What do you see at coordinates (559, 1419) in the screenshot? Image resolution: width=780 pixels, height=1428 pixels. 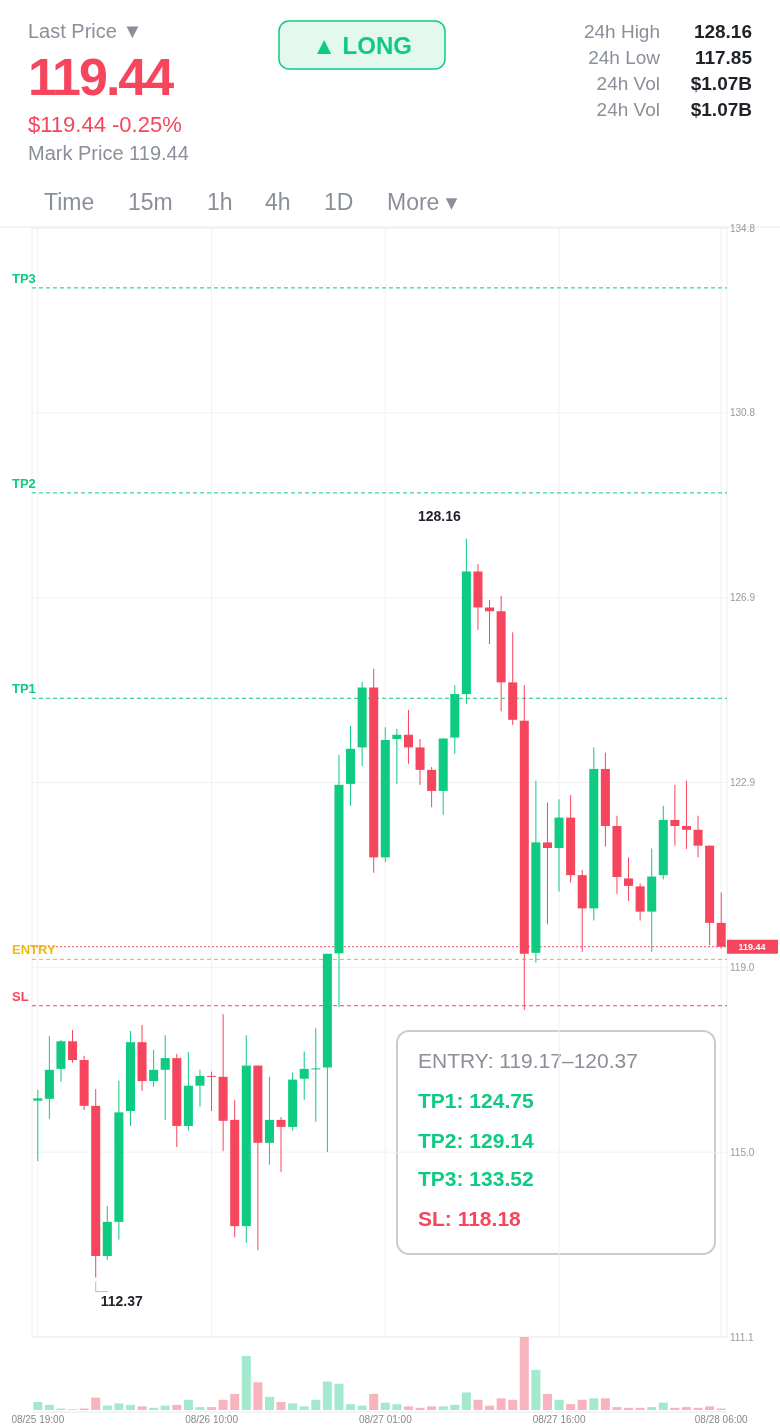 I see `x-tick-label: 08/27 16:00` at bounding box center [559, 1419].